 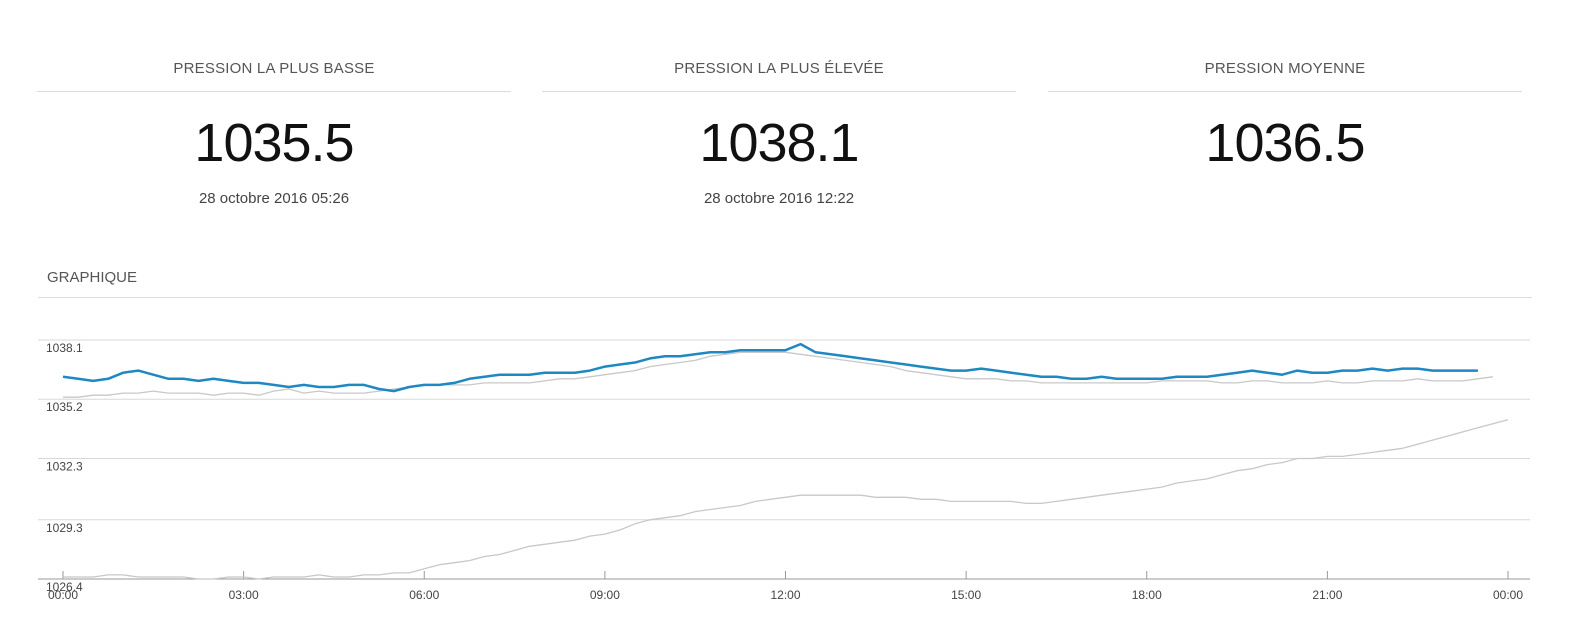 I want to click on stat-highest-value: 1038.1, so click(x=779, y=143).